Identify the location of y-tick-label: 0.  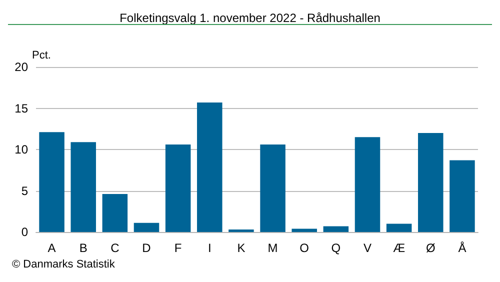
(24, 232).